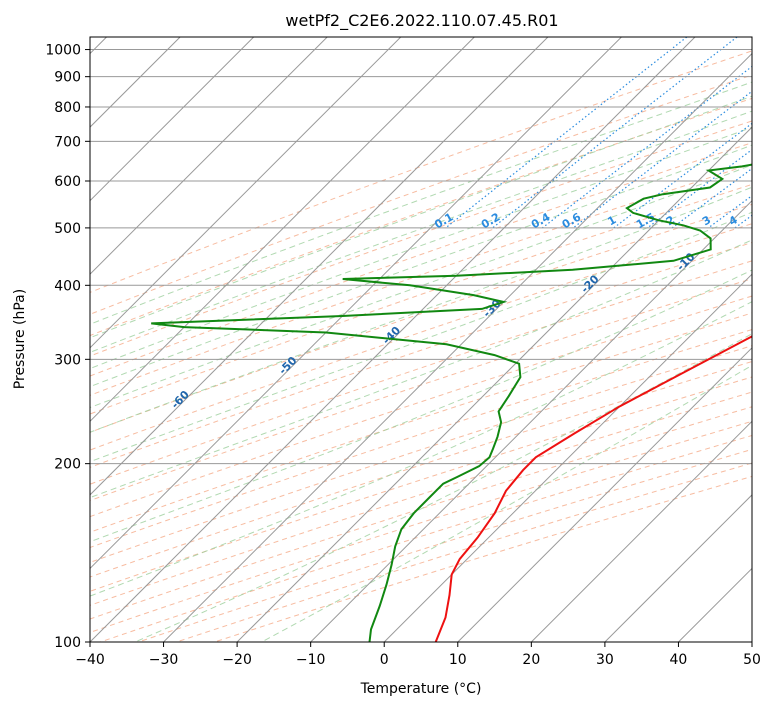 The image size is (775, 708). Describe the element at coordinates (531, 660) in the screenshot. I see `x-tick-label: 20` at that location.